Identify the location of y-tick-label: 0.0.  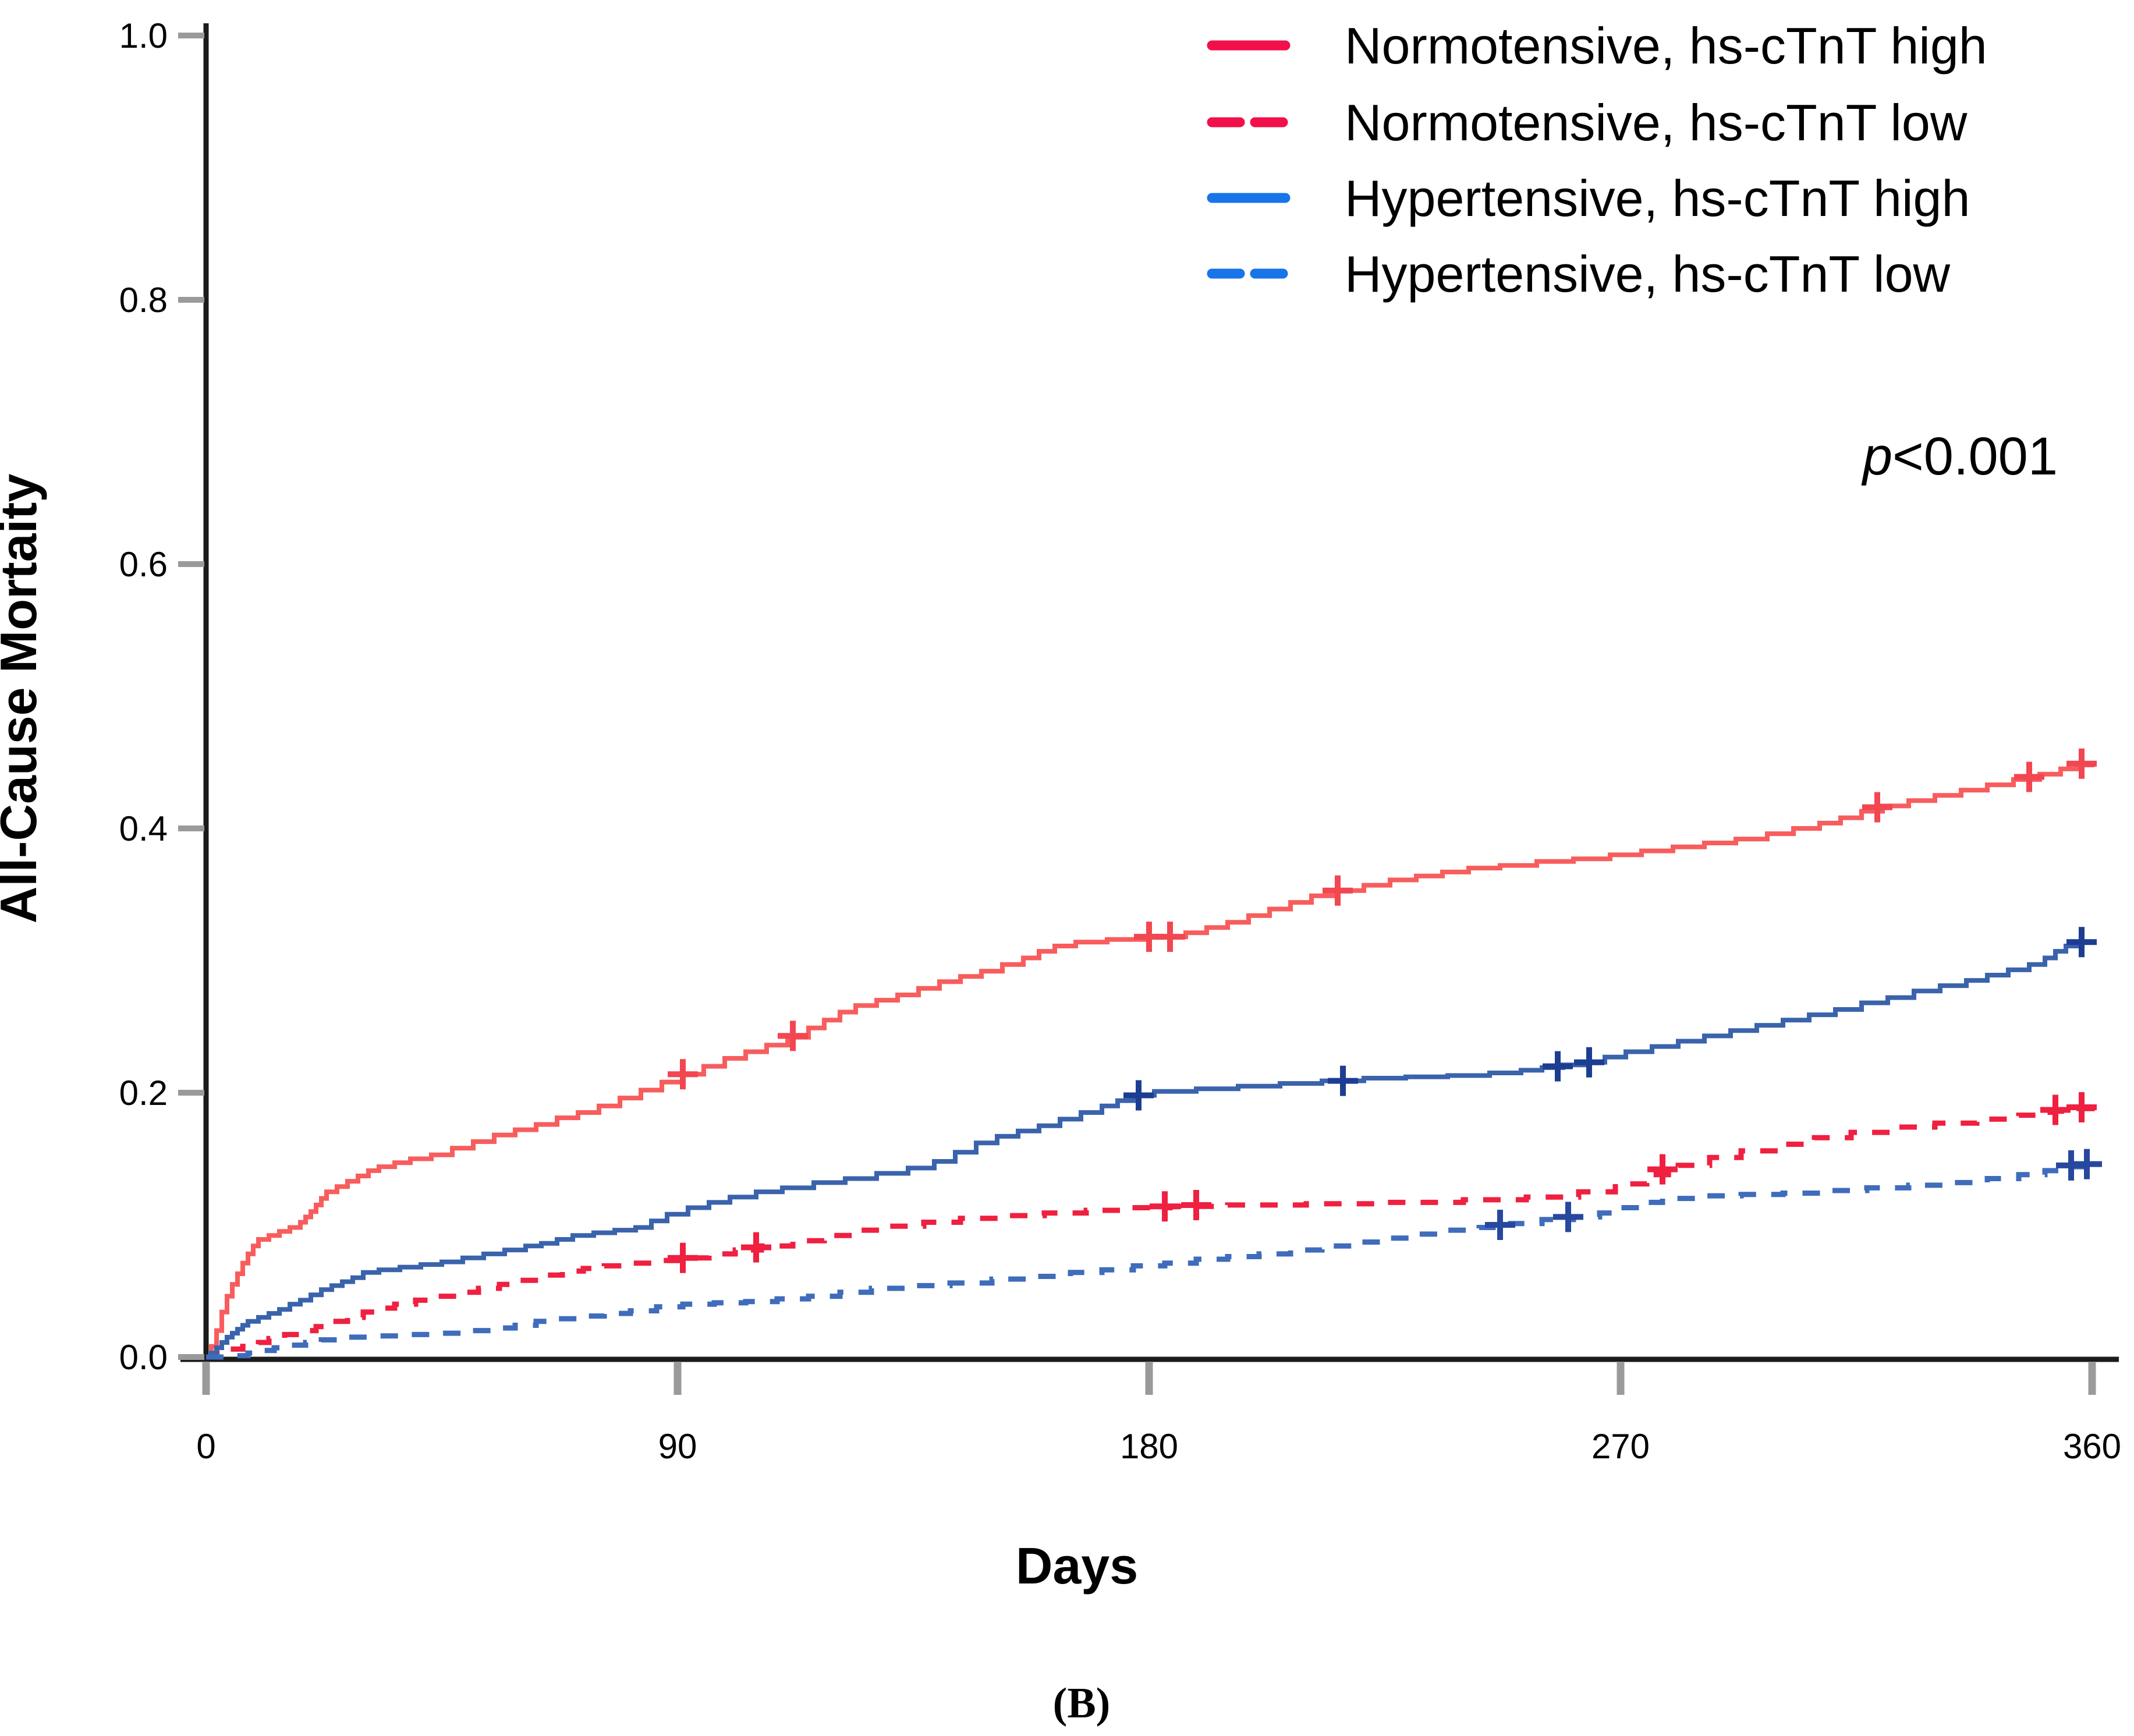
(143, 1357).